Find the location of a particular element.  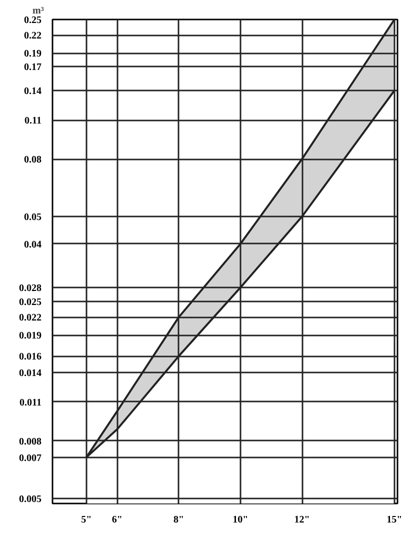

x-tick-label: 12" is located at coordinates (302, 520).